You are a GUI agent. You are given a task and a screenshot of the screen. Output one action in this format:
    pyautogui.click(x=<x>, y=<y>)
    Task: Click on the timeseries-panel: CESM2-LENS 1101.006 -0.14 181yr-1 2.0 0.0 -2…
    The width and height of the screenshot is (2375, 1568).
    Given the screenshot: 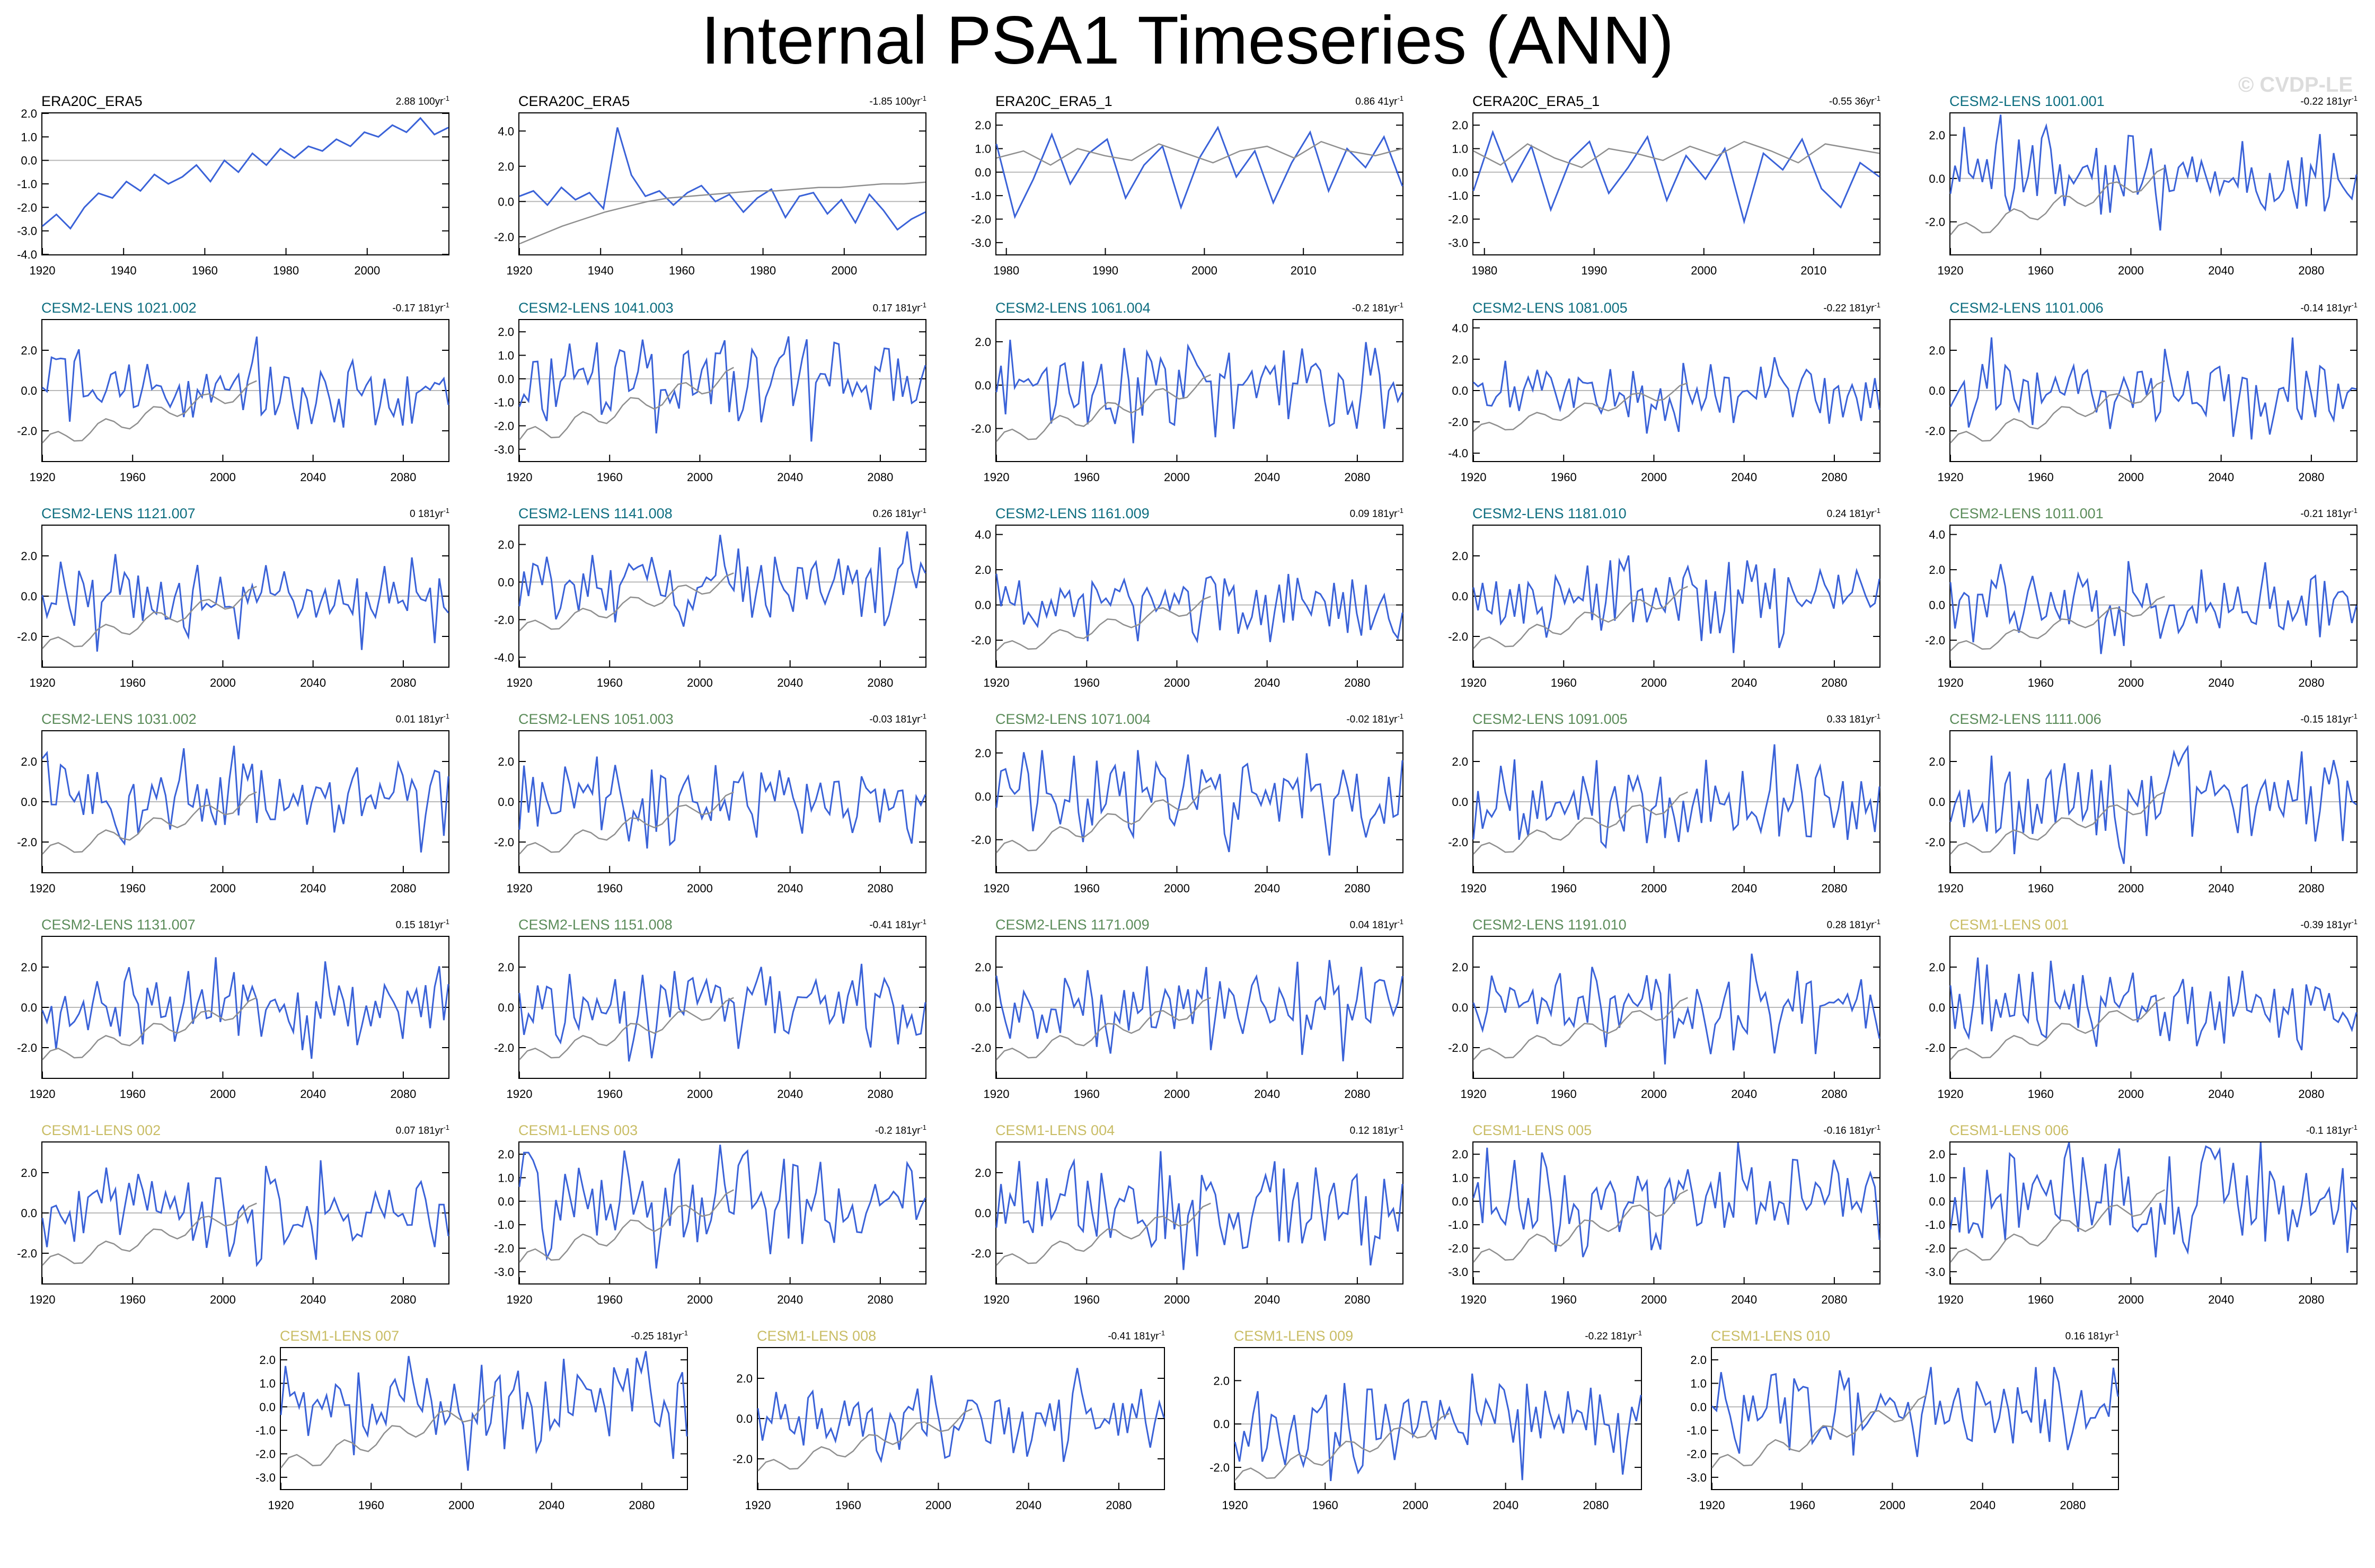 What is the action you would take?
    pyautogui.click(x=2141, y=394)
    